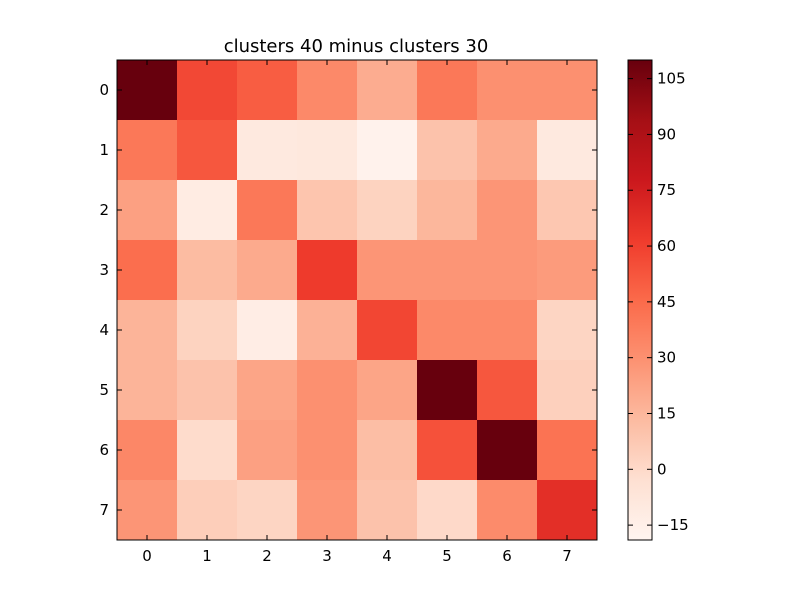  Describe the element at coordinates (666, 190) in the screenshot. I see `colorbar-tick-label: 75` at that location.